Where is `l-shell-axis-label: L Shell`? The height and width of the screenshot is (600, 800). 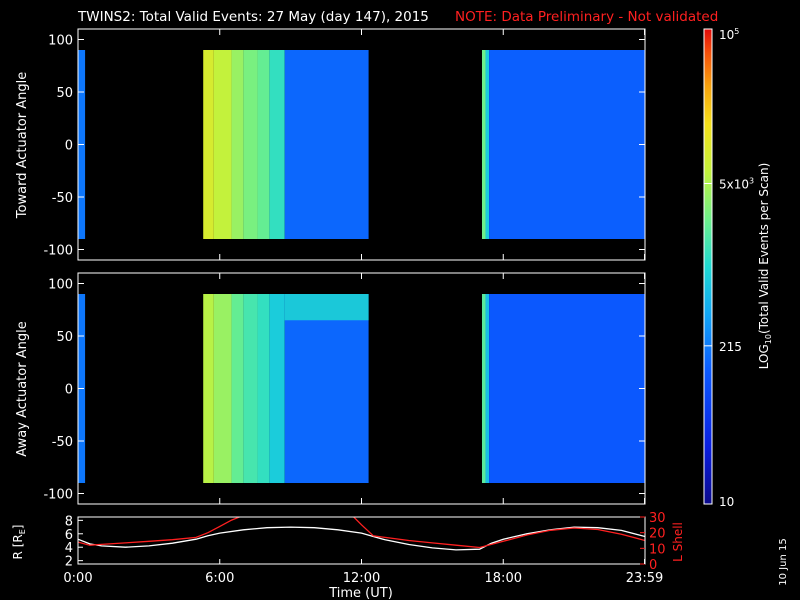 l-shell-axis-label: L Shell is located at coordinates (678, 542).